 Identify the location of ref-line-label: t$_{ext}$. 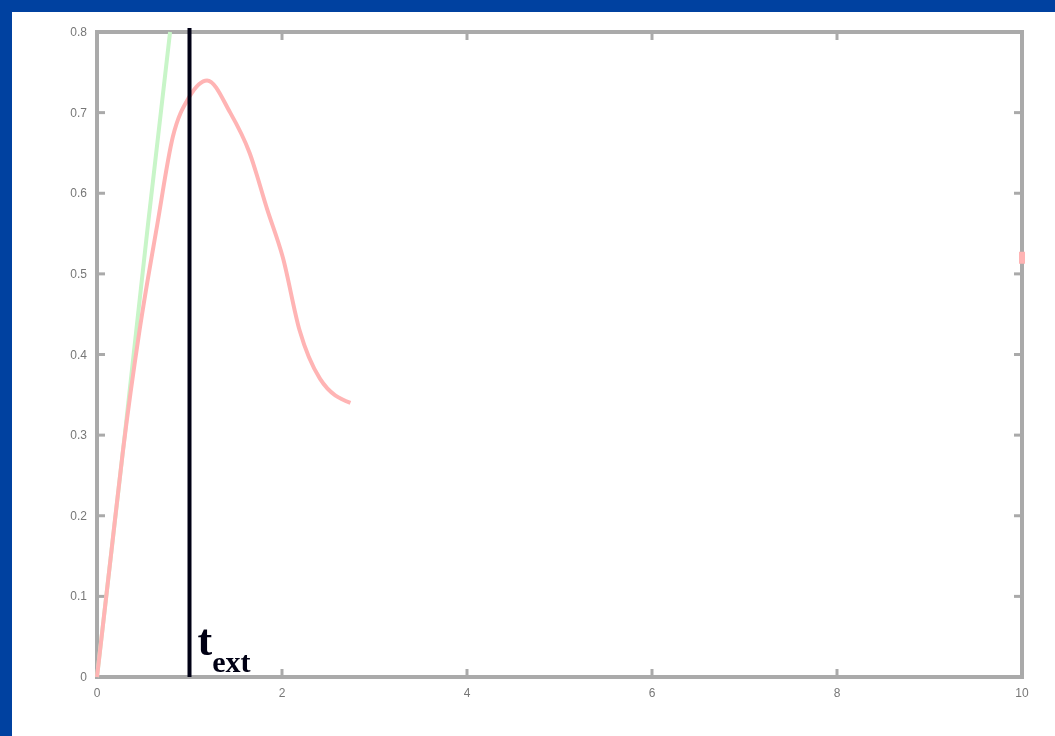
(224, 647).